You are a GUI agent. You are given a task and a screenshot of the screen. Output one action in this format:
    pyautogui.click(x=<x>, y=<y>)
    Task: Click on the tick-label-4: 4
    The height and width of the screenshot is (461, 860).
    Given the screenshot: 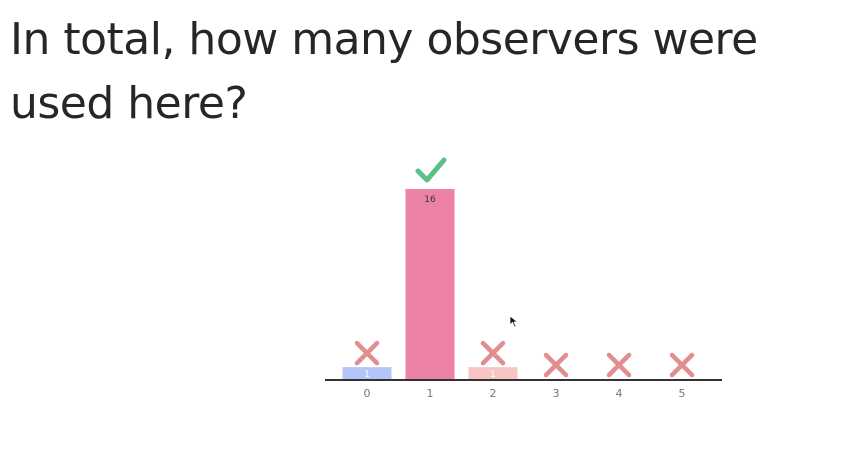 What is the action you would take?
    pyautogui.click(x=619, y=393)
    